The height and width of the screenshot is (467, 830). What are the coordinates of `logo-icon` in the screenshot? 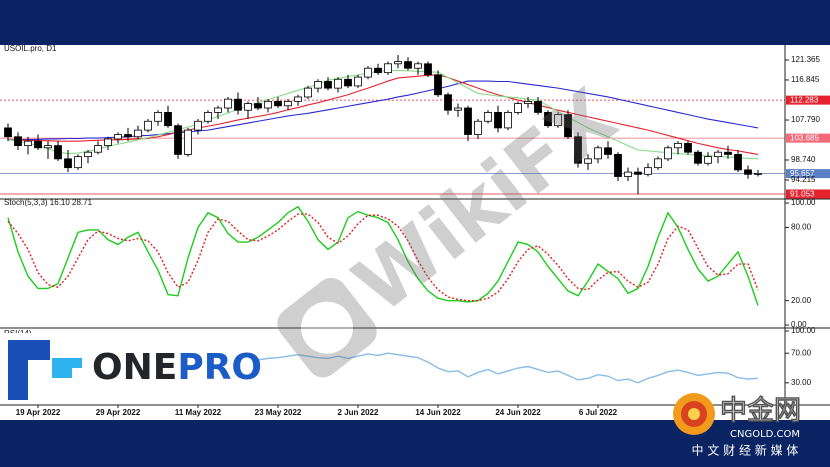 It's located at (694, 414).